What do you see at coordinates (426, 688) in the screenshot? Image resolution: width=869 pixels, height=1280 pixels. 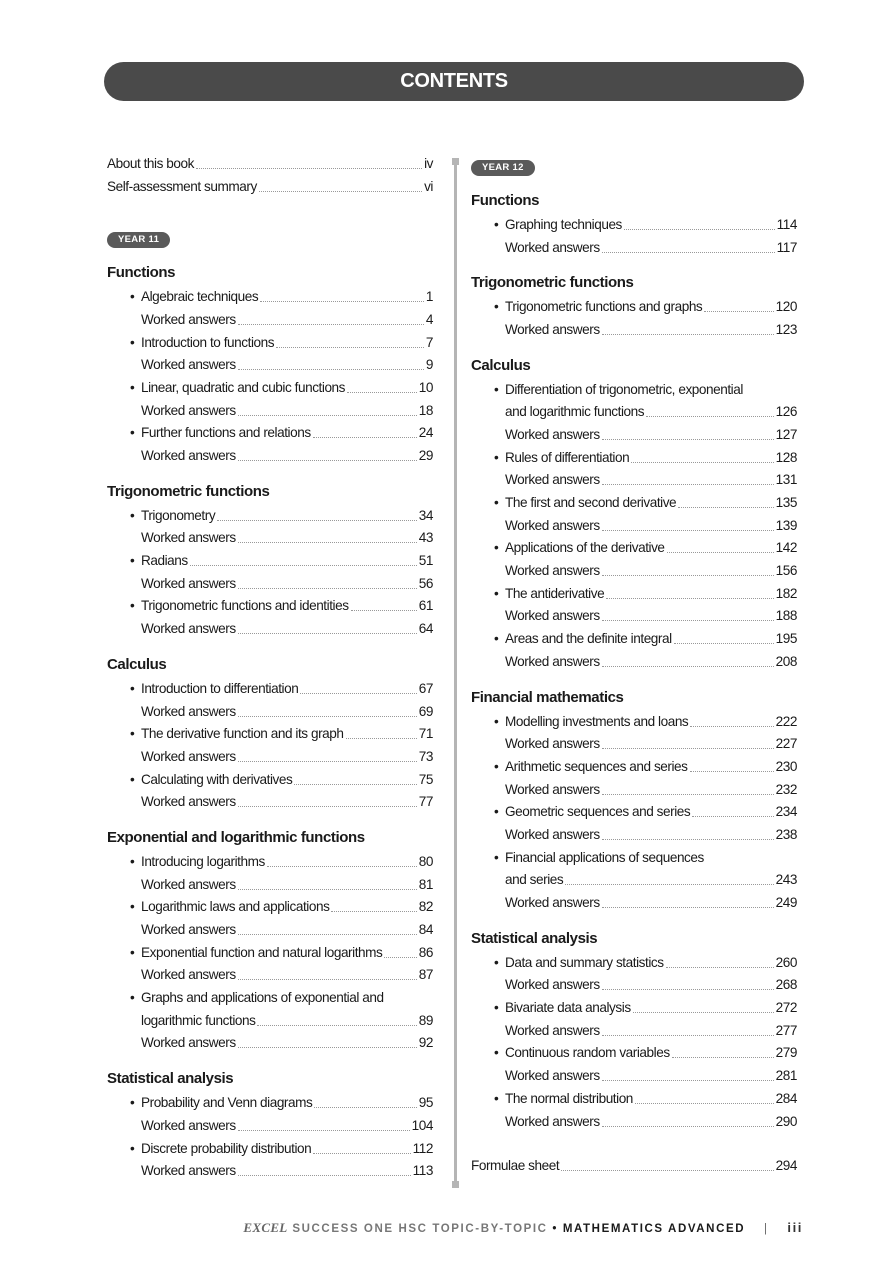 I see `entry-page-number: 67` at bounding box center [426, 688].